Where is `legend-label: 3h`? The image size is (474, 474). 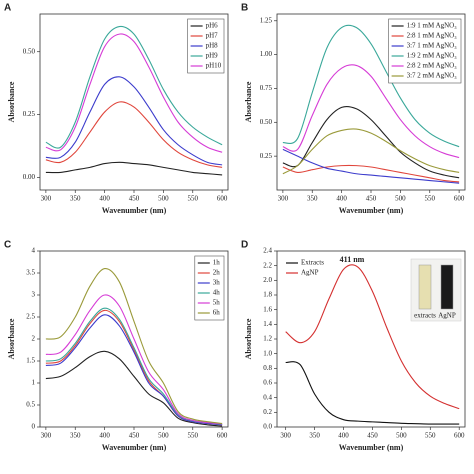
legend-label: 3h is located at coordinates (217, 283).